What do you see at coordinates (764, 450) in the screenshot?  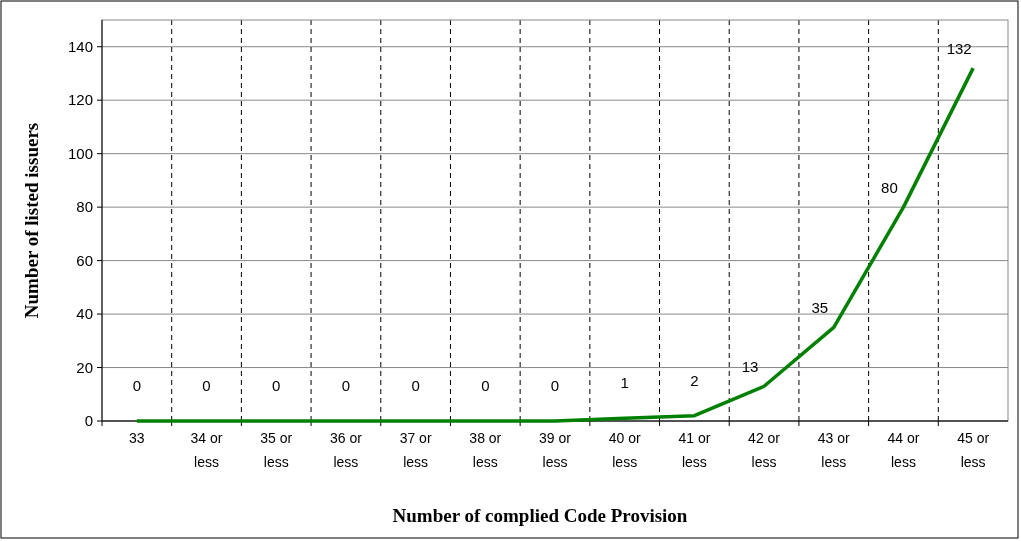 I see `x-tick-label: 42 or less` at bounding box center [764, 450].